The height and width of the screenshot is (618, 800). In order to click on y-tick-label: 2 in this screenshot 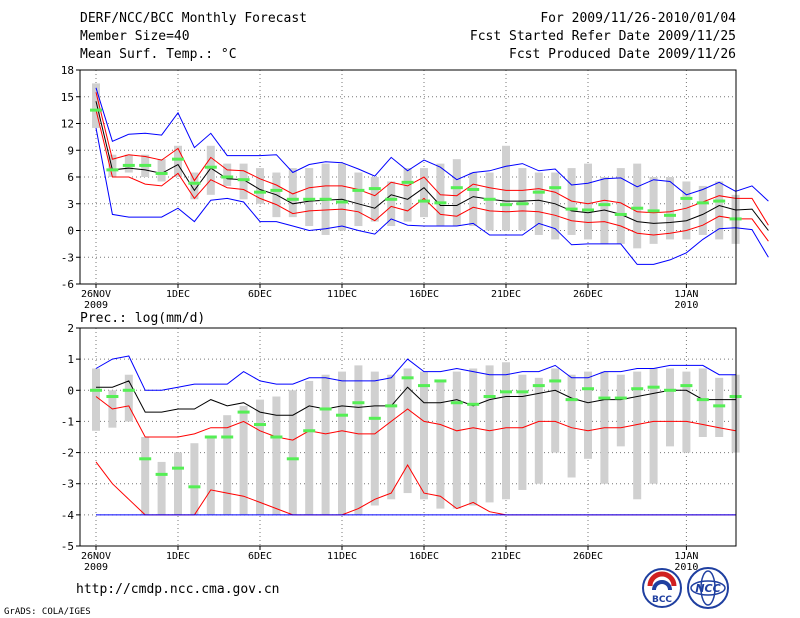, I will do `click(70, 328)`.